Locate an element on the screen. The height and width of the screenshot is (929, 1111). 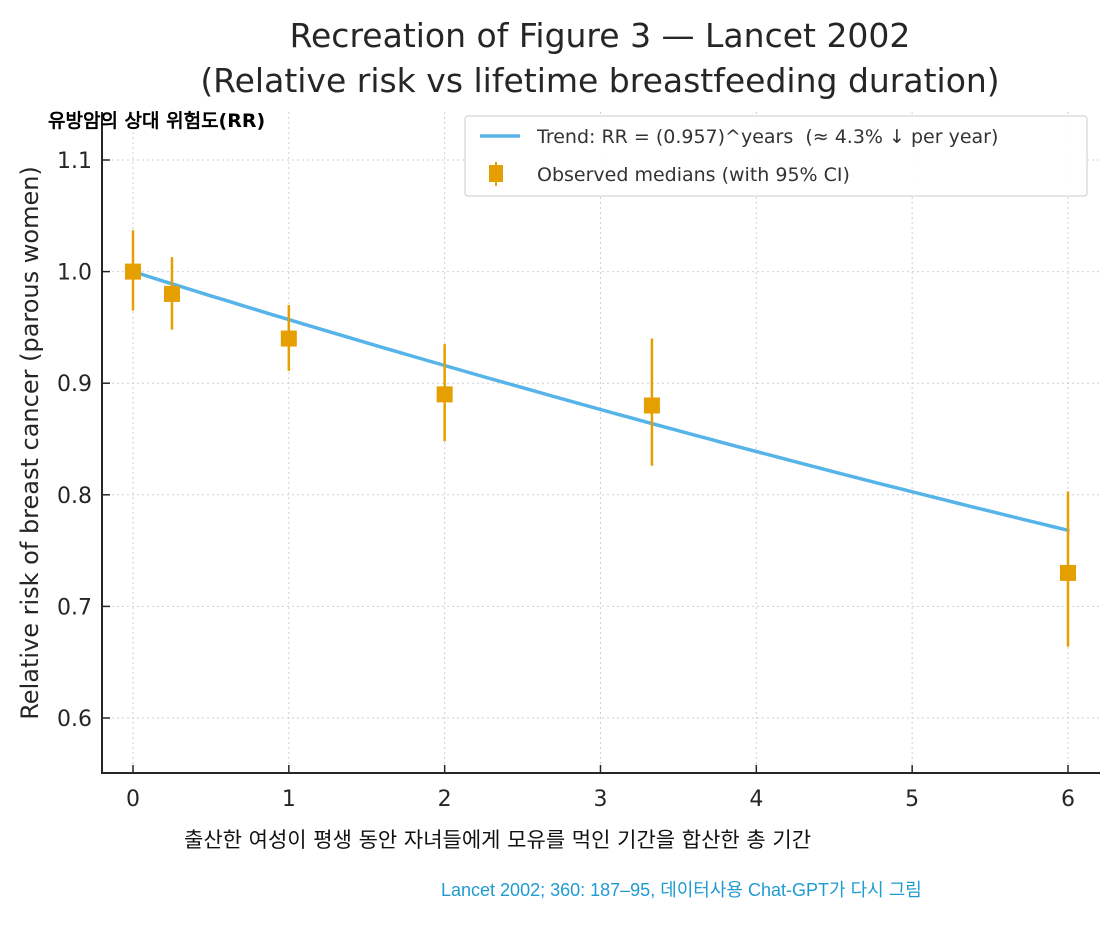
x-tick-label: 6 is located at coordinates (1068, 799).